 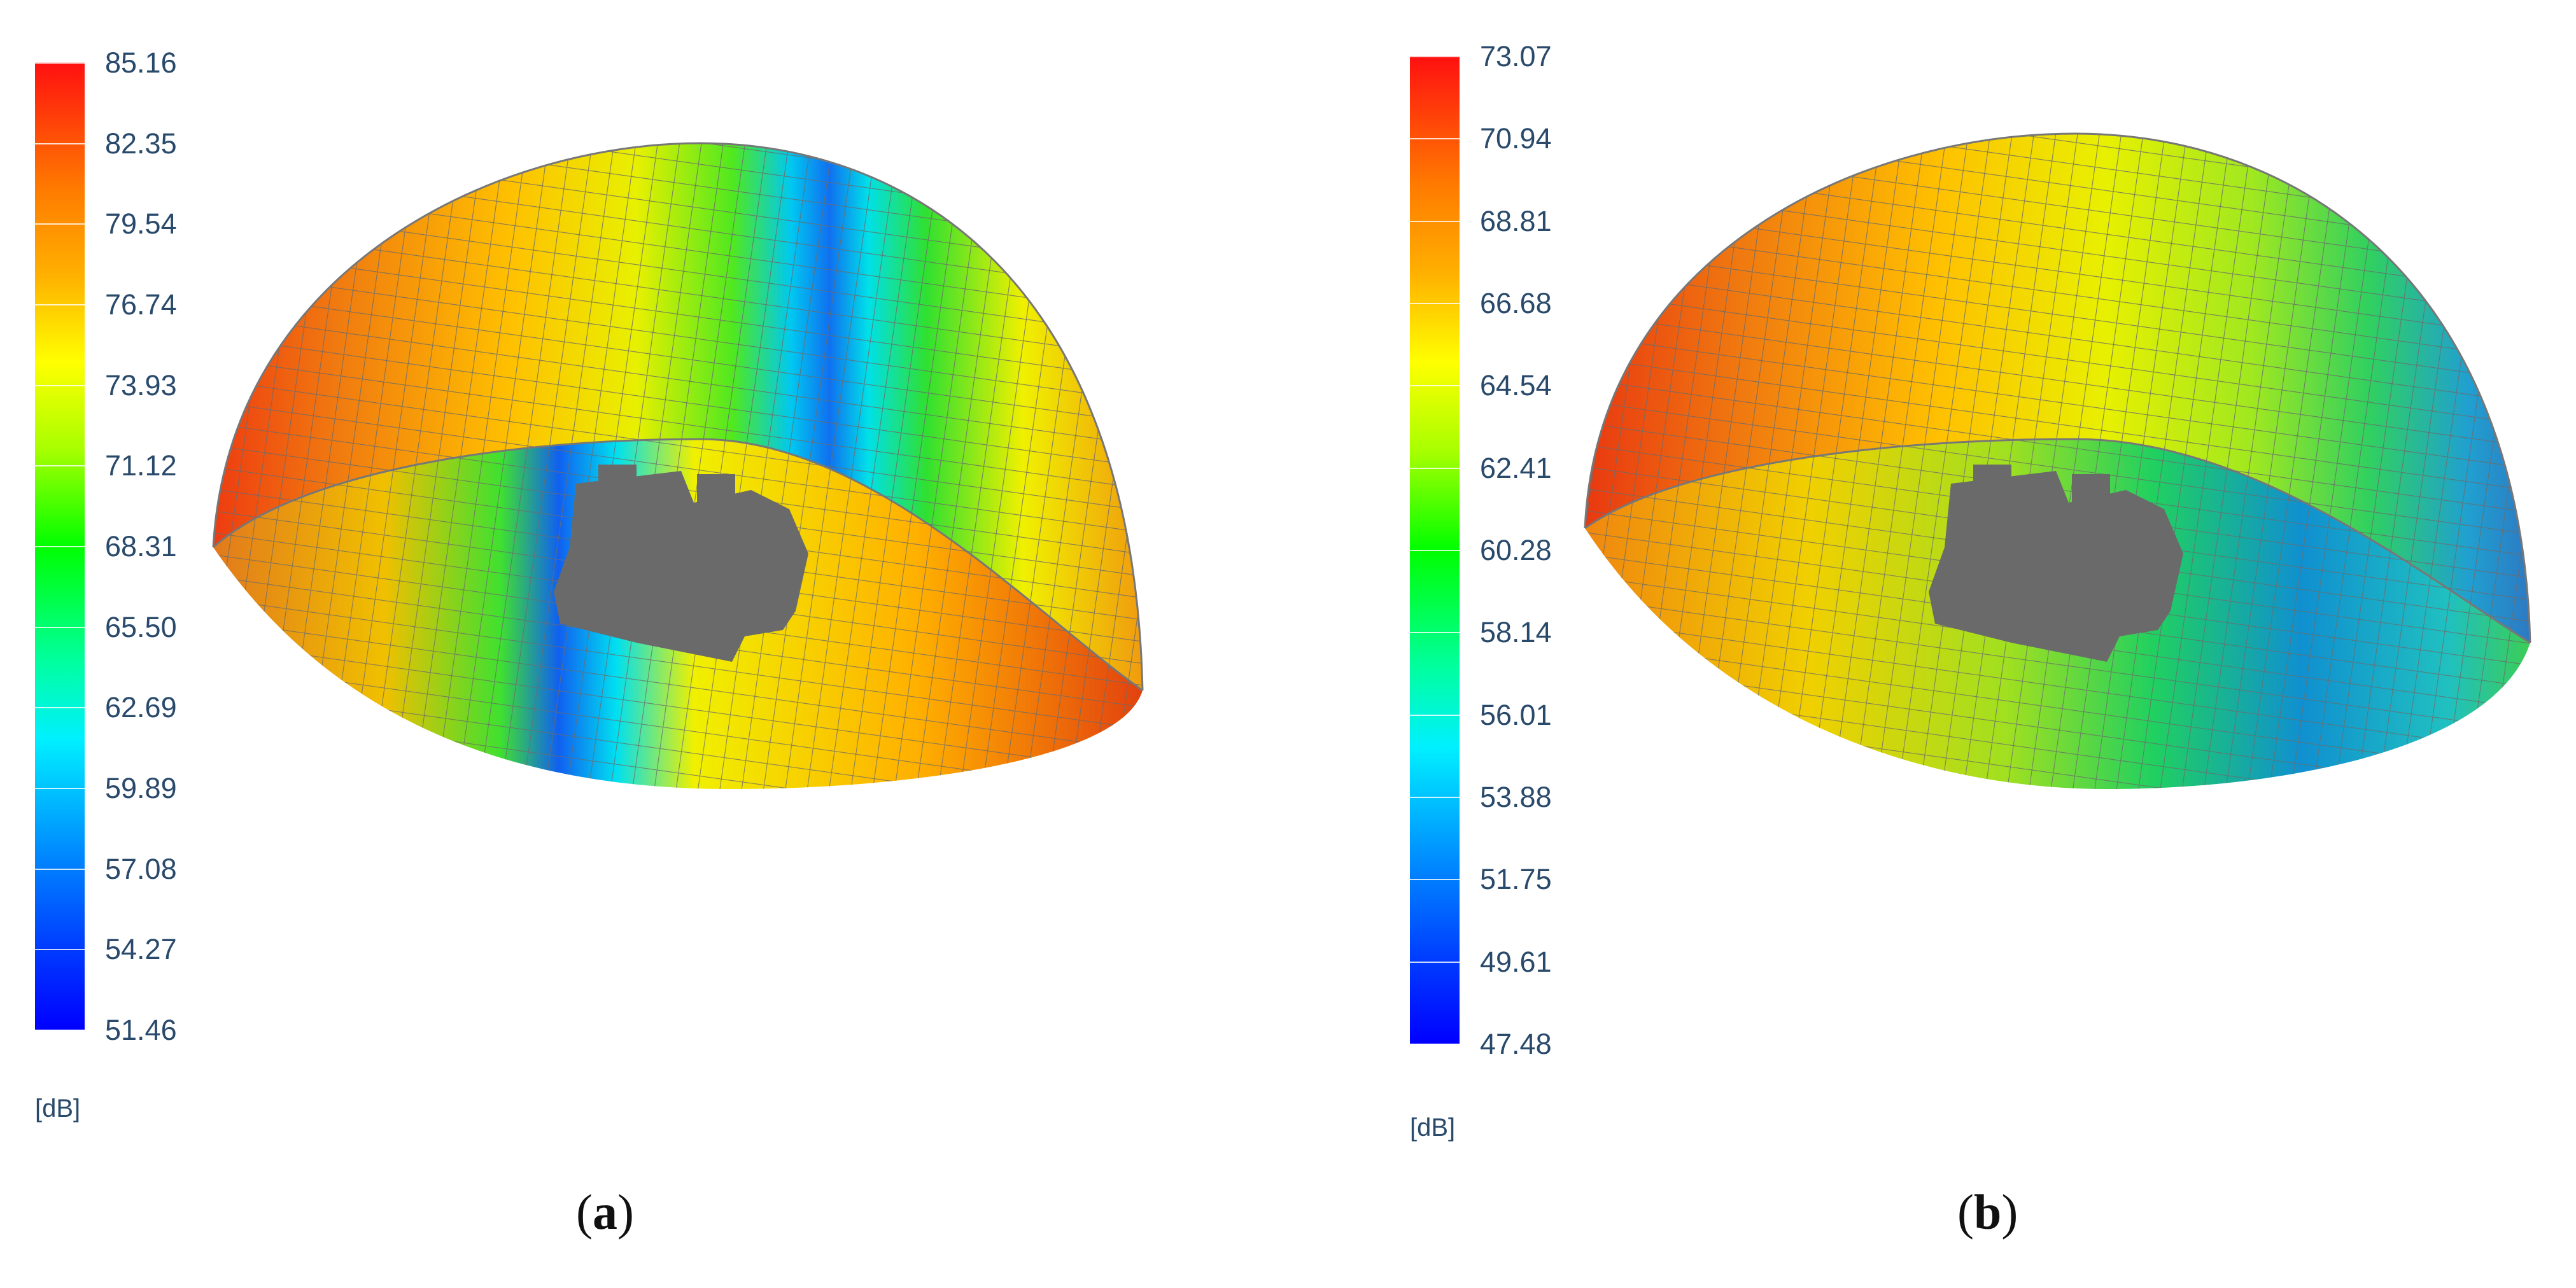 What do you see at coordinates (1988, 1212) in the screenshot?
I see `caption-b: (b)` at bounding box center [1988, 1212].